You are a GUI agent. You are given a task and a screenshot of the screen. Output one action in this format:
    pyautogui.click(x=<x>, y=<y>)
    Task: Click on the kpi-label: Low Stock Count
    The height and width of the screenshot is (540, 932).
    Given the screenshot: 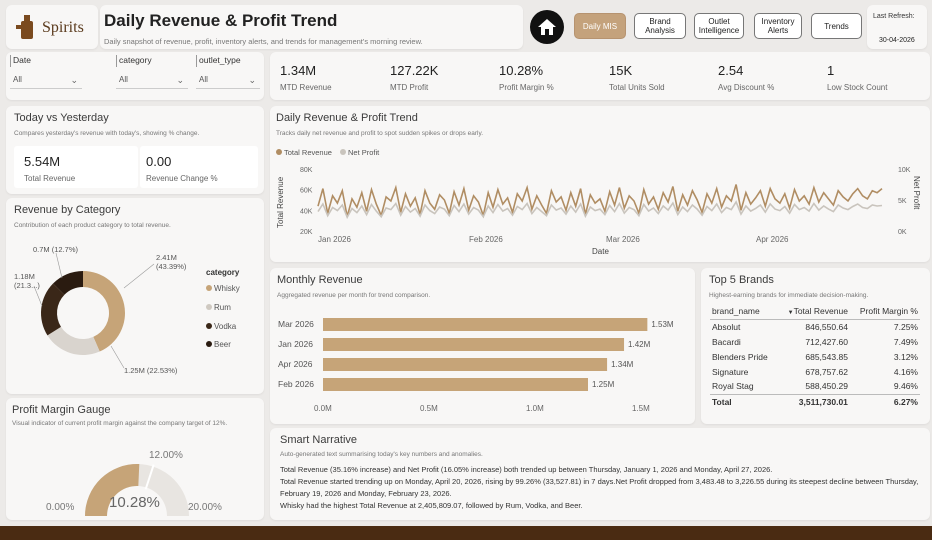 What is the action you would take?
    pyautogui.click(x=857, y=87)
    